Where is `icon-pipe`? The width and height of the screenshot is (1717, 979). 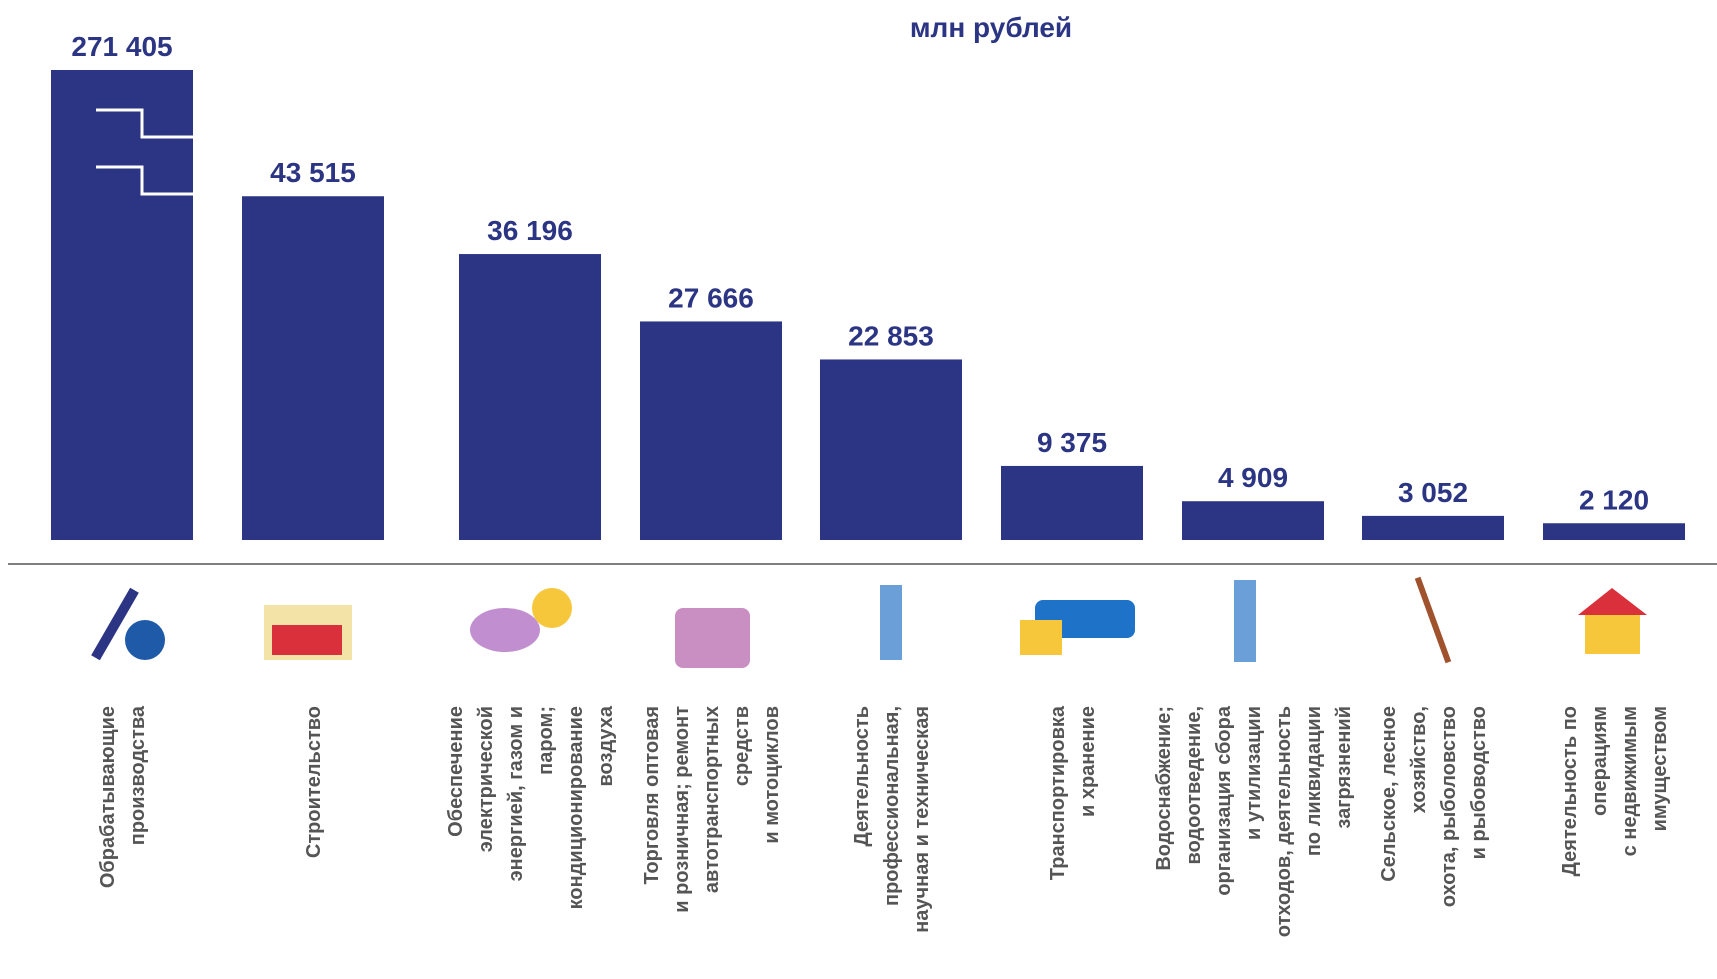
icon-pipe is located at coordinates (1245, 621).